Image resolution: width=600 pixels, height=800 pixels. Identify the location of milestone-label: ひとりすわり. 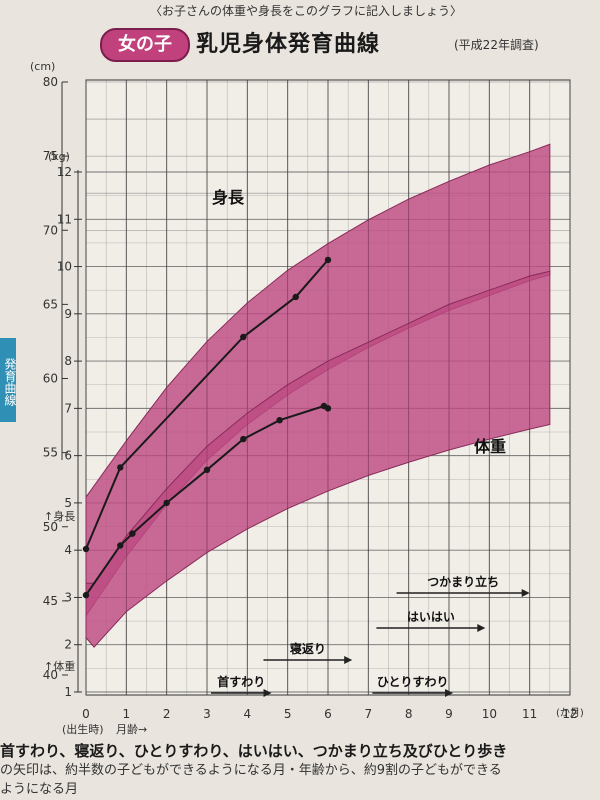
(413, 682).